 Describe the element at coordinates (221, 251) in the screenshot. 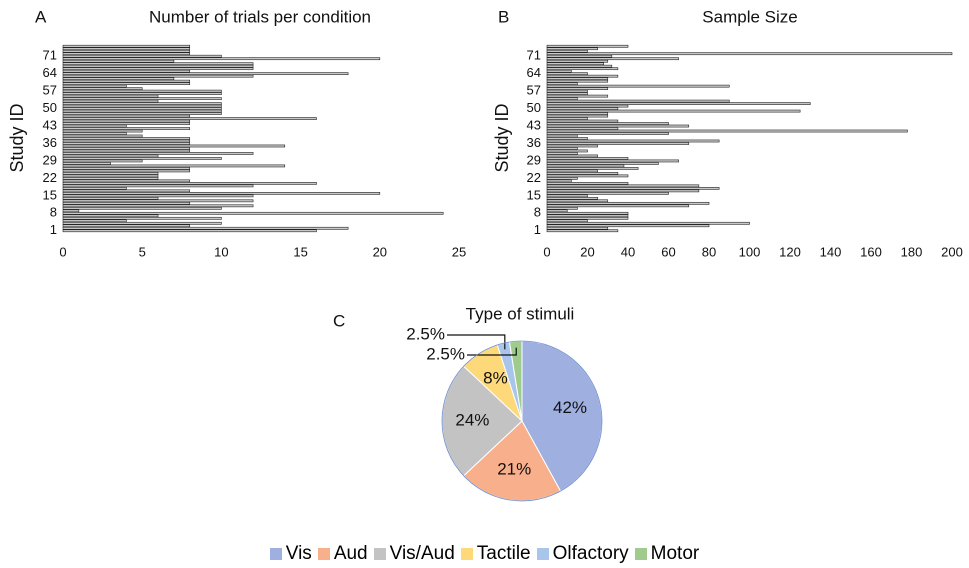

I see `x-tick-label: 10` at that location.